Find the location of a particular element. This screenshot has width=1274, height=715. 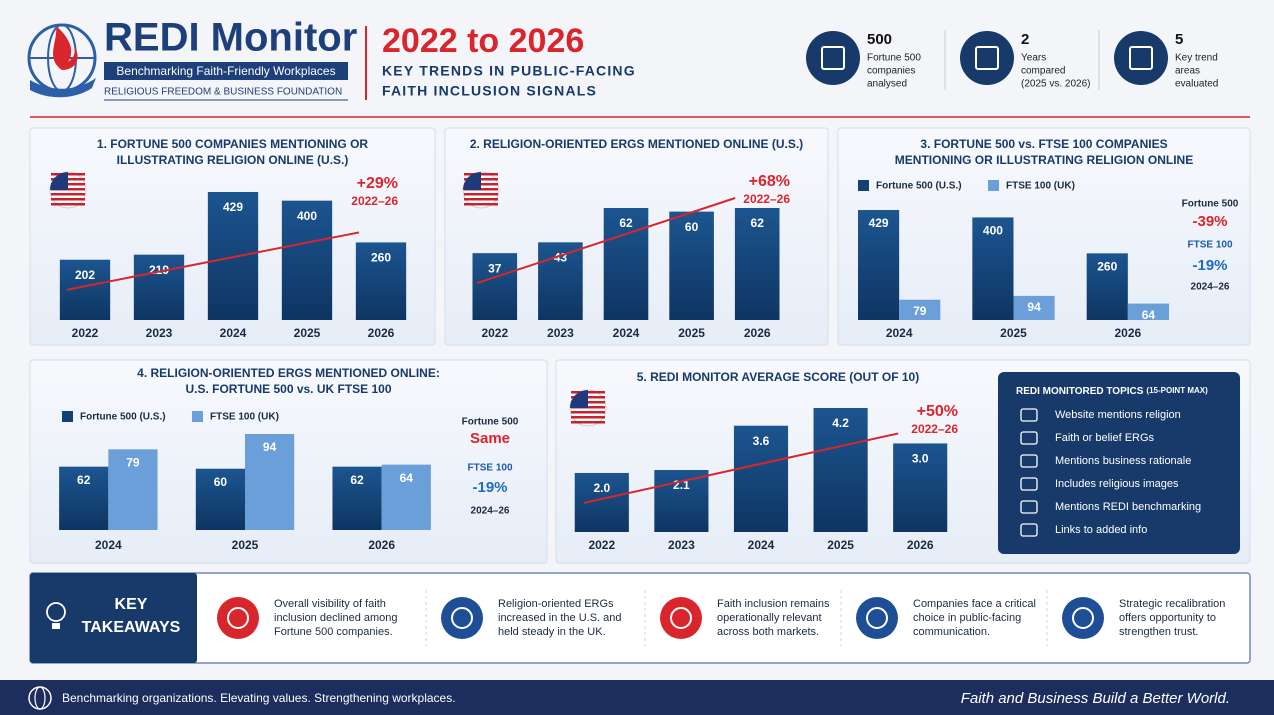

headline: 2022 to 2026 is located at coordinates (483, 41).